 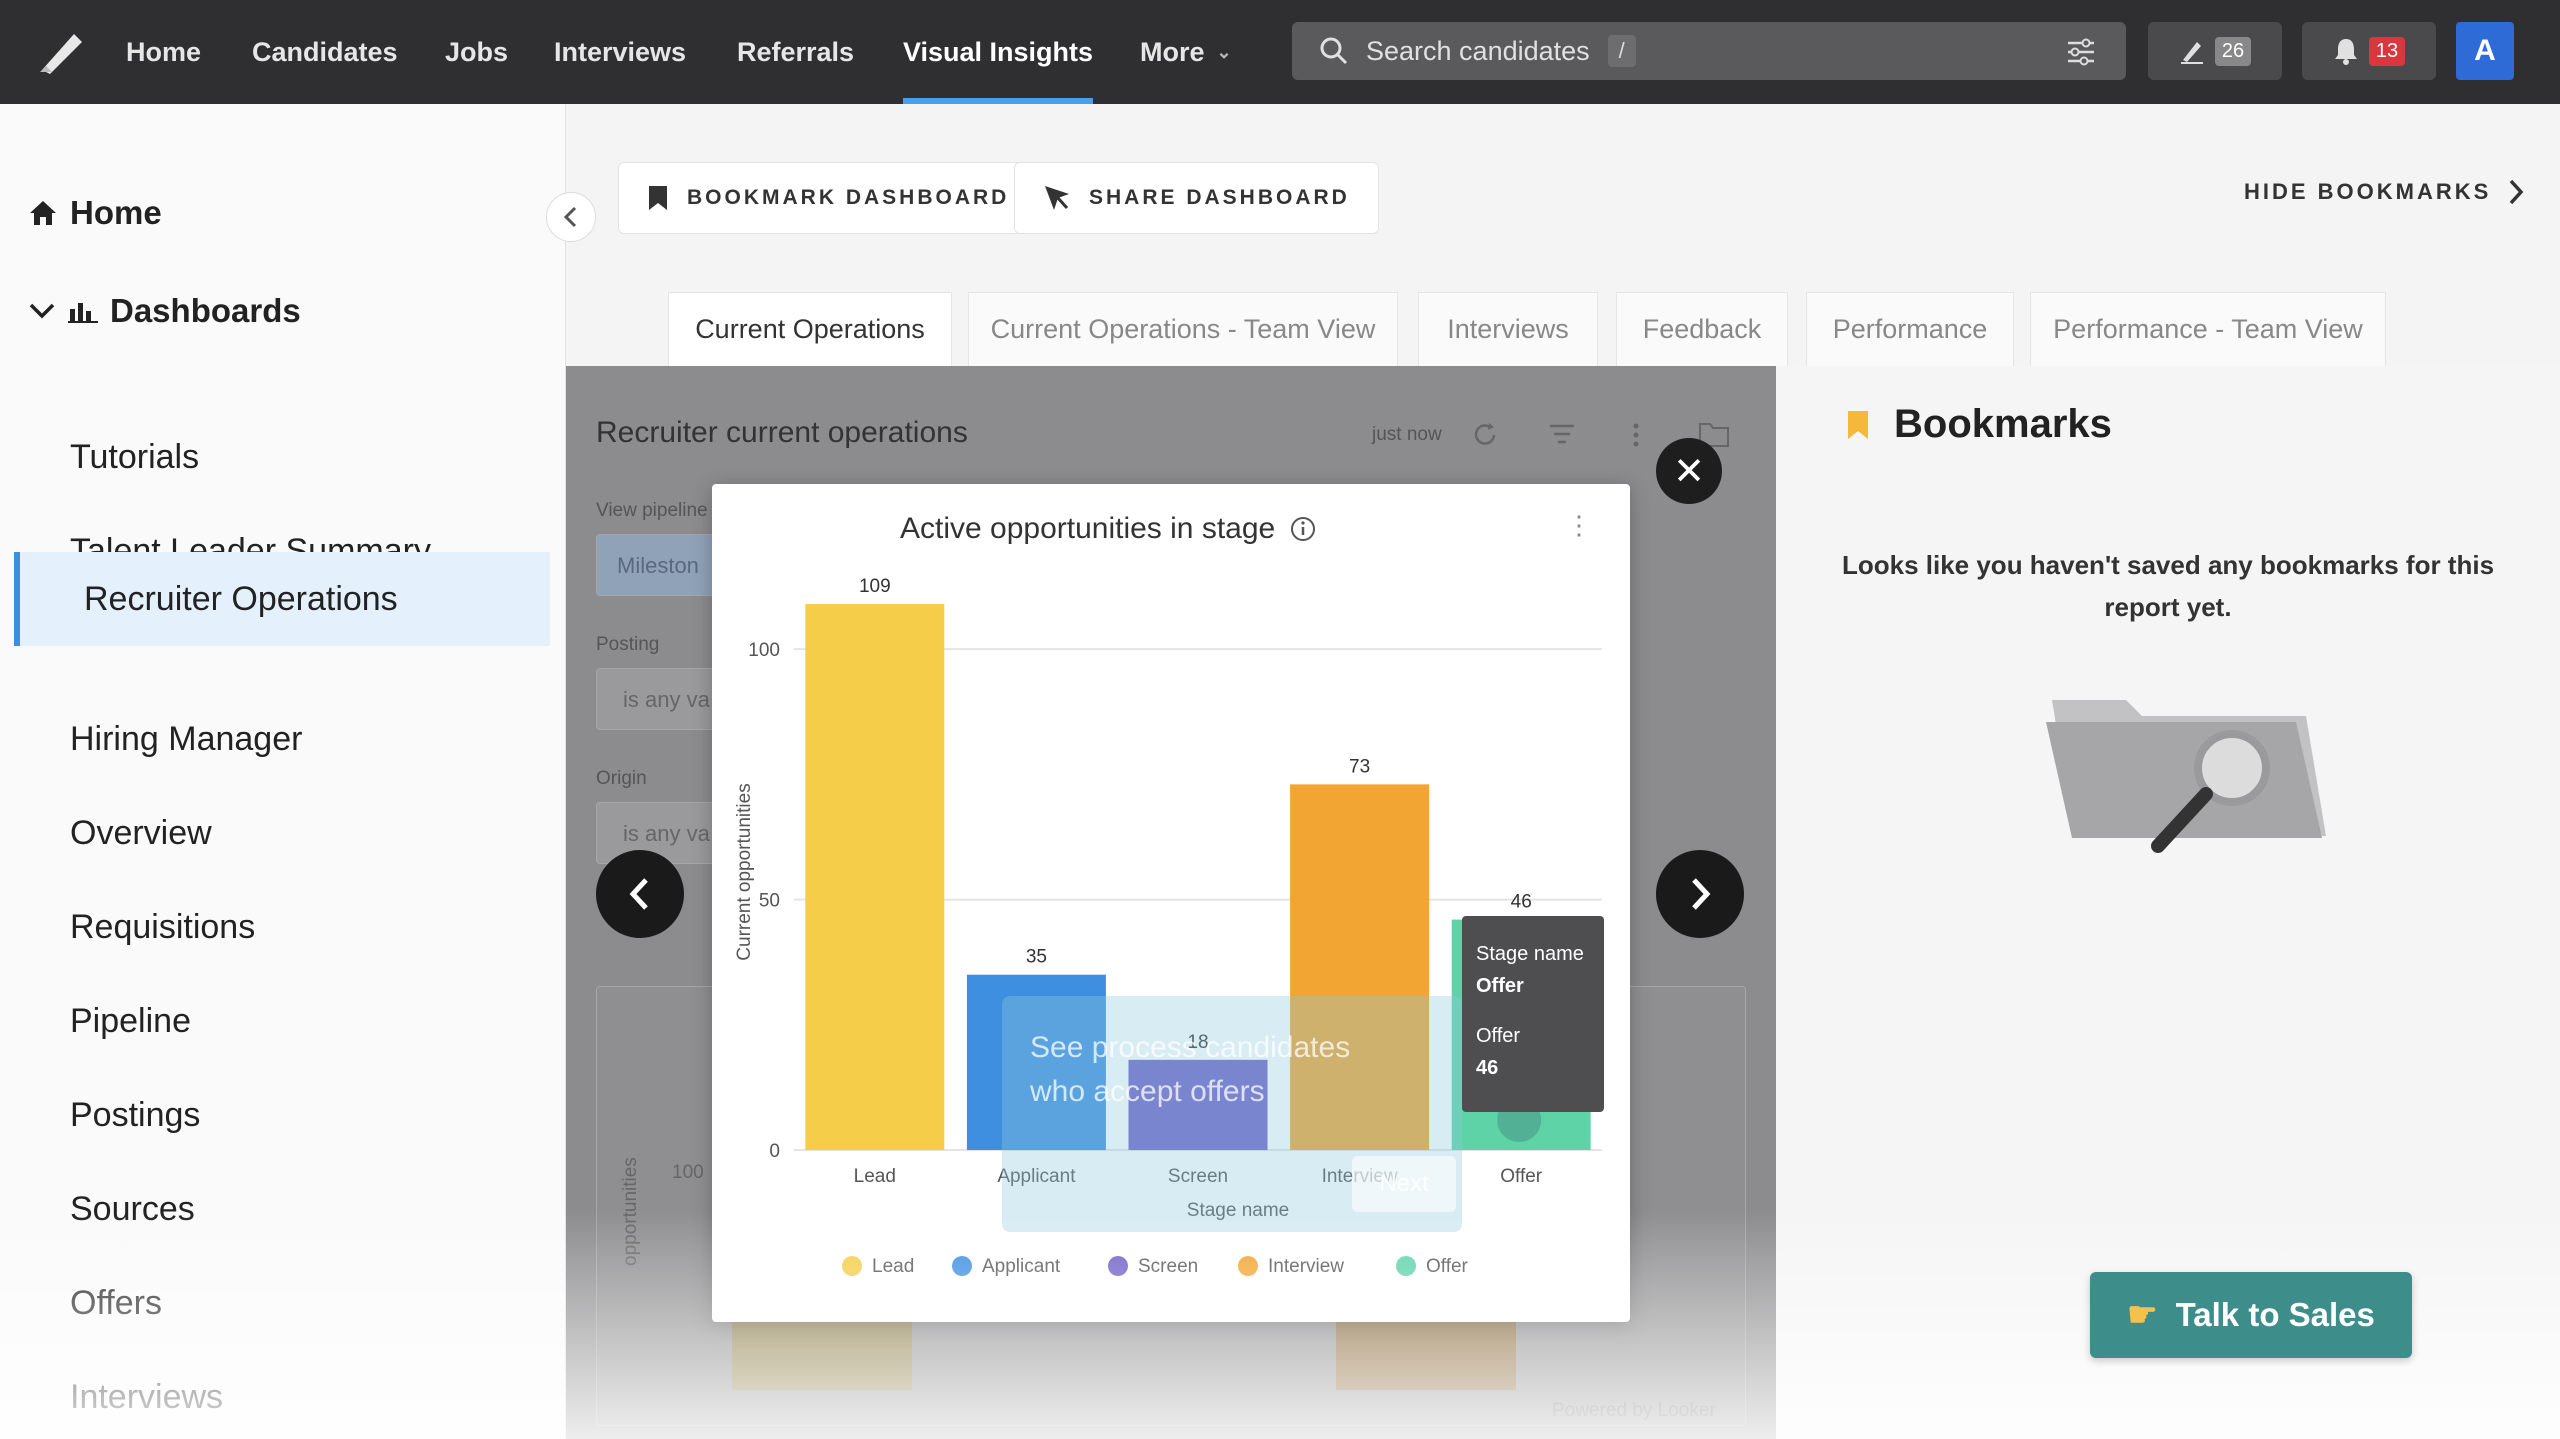 What do you see at coordinates (141, 833) in the screenshot?
I see `sidebar-item-overview: Overview` at bounding box center [141, 833].